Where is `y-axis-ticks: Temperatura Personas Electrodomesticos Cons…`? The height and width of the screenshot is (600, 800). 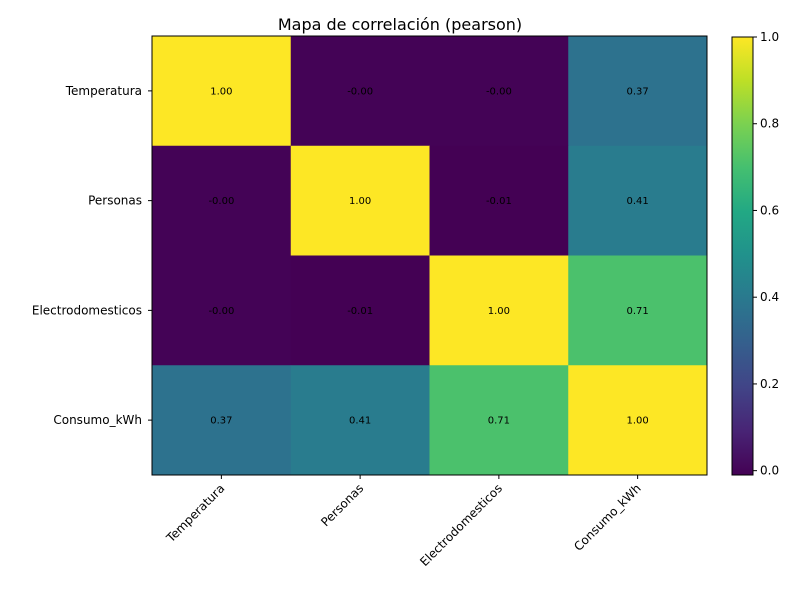
y-axis-ticks: Temperatura Personas Electrodomesticos Cons… is located at coordinates (92, 255).